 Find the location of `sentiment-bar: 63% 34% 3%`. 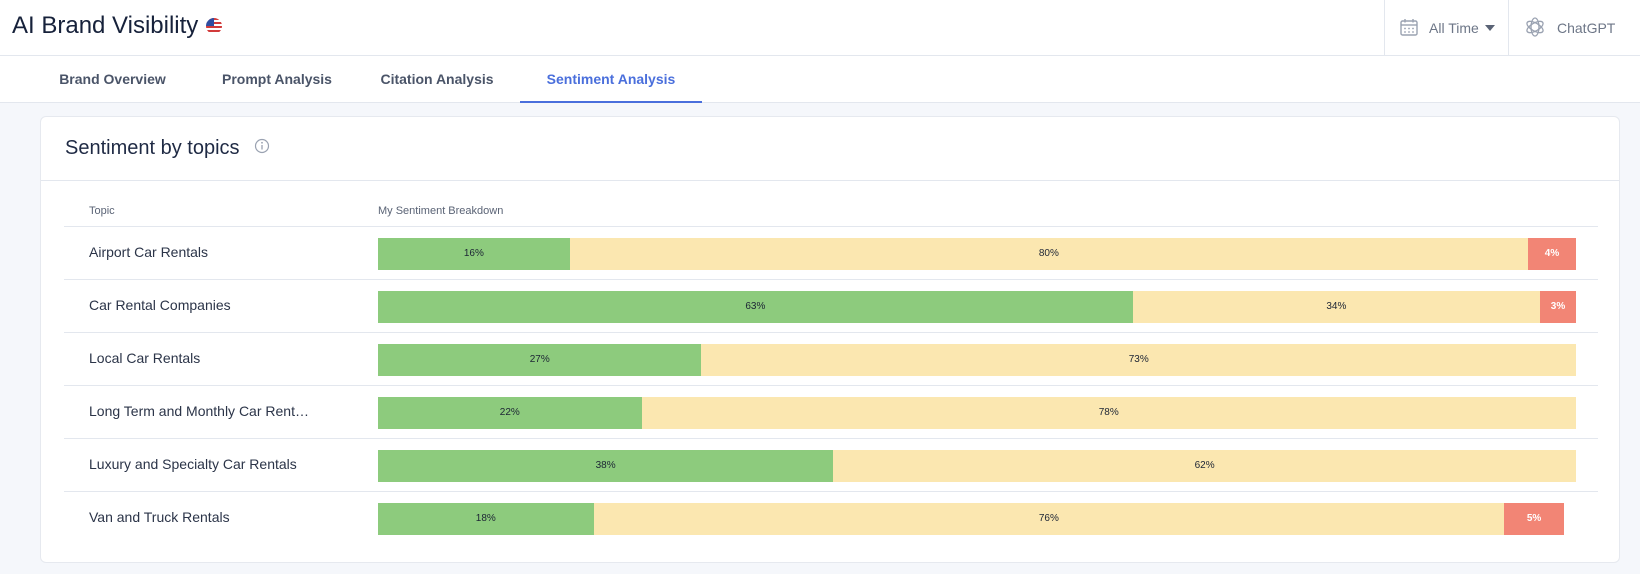

sentiment-bar: 63% 34% 3% is located at coordinates (977, 307).